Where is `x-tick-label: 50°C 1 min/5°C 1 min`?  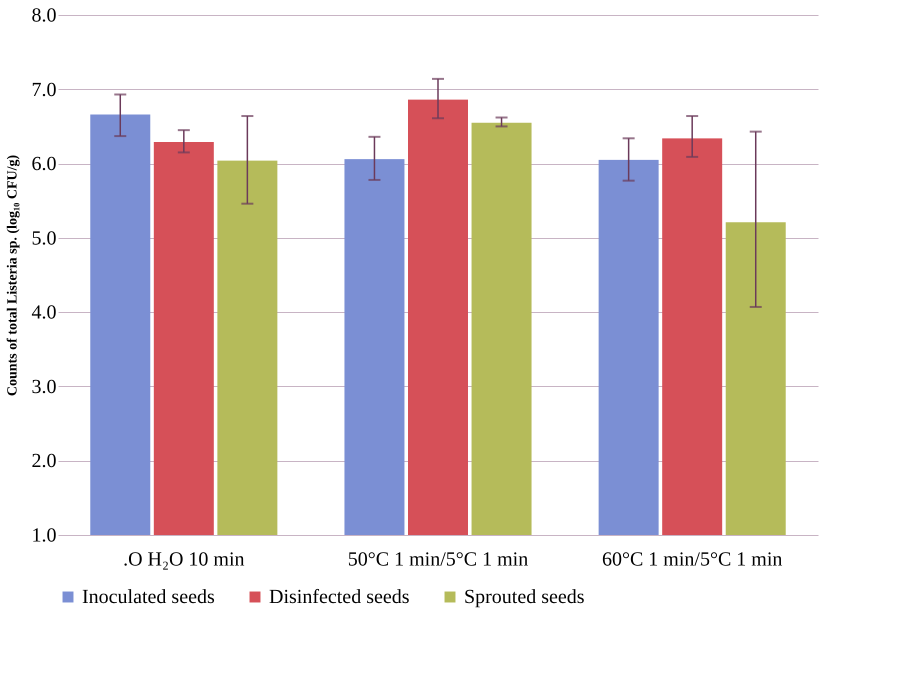 x-tick-label: 50°C 1 min/5°C 1 min is located at coordinates (438, 559).